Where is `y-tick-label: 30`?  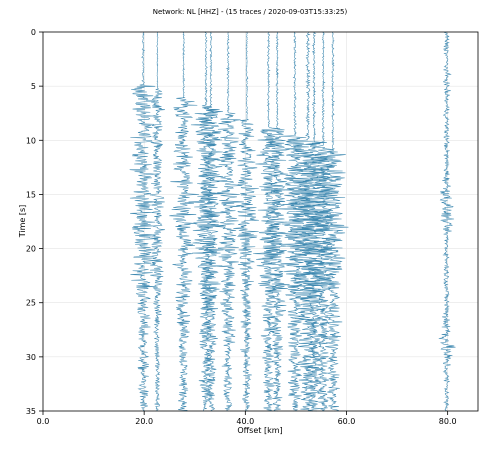 y-tick-label: 30 is located at coordinates (31, 357).